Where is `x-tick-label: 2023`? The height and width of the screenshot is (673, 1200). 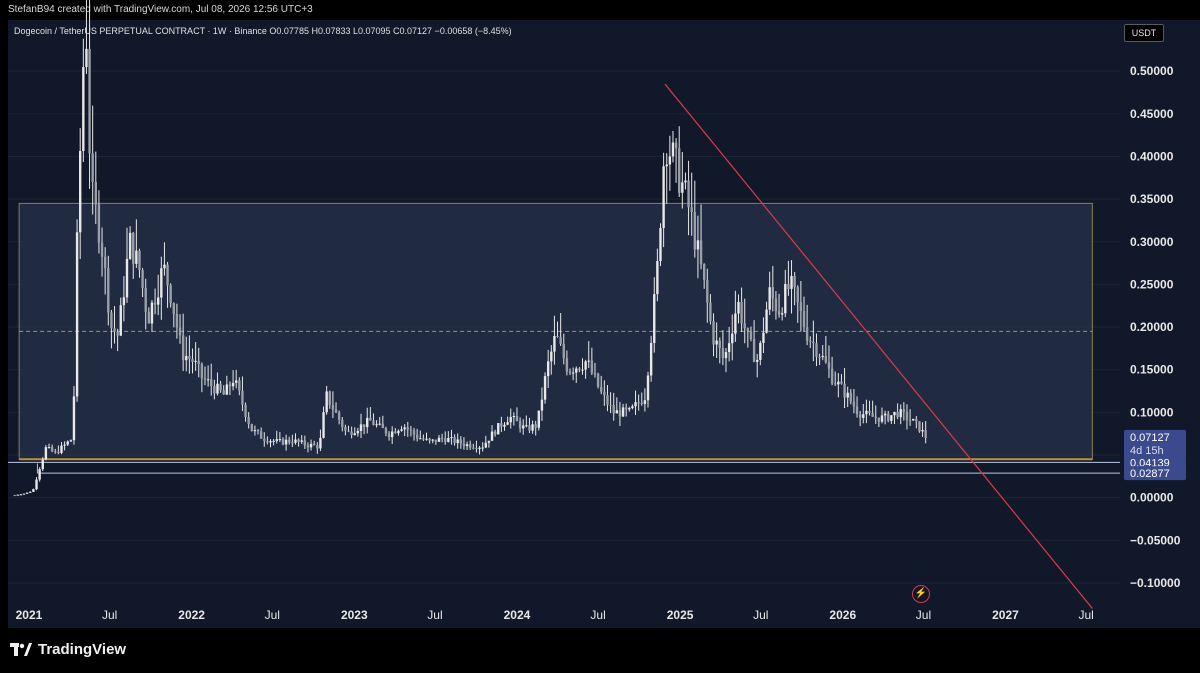 x-tick-label: 2023 is located at coordinates (354, 615).